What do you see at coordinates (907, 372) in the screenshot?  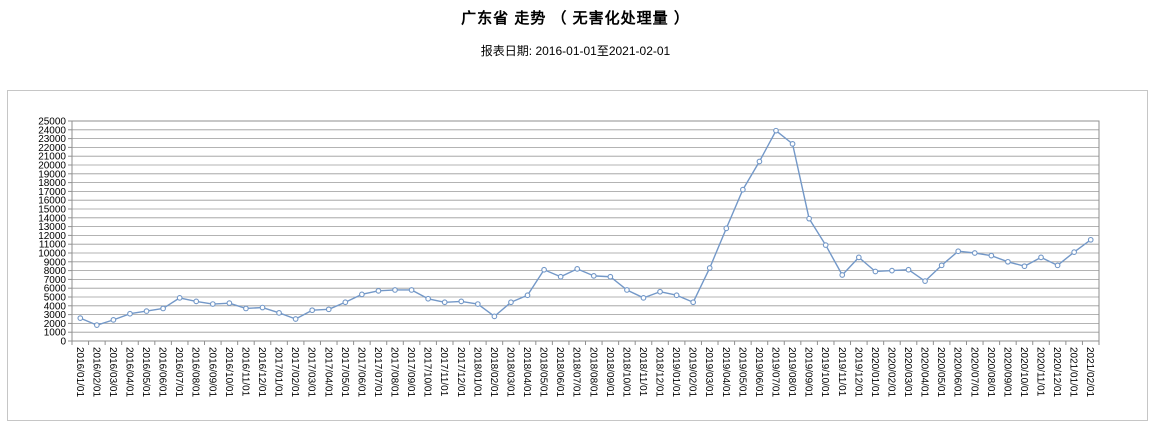 I see `svg-text: 2020/03/01` at bounding box center [907, 372].